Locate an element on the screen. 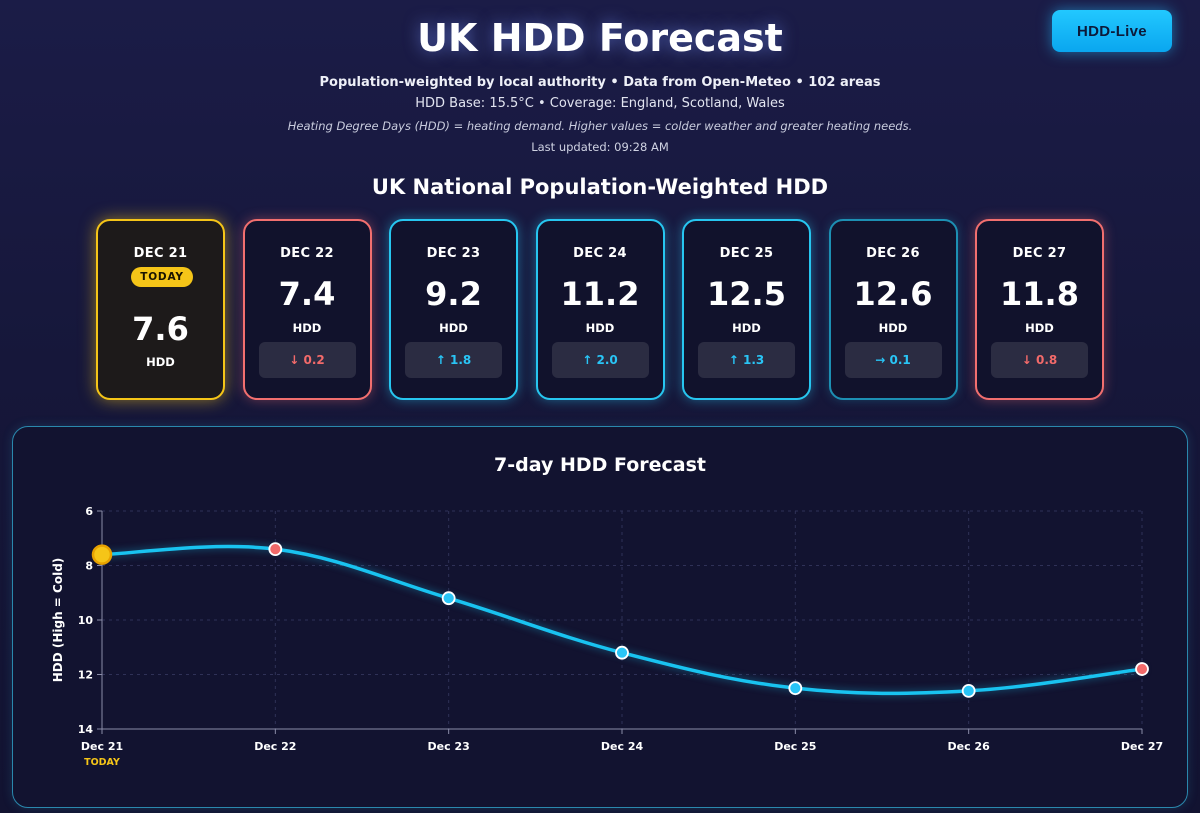 The width and height of the screenshot is (1200, 813). card-date: DEC 21 is located at coordinates (160, 253).